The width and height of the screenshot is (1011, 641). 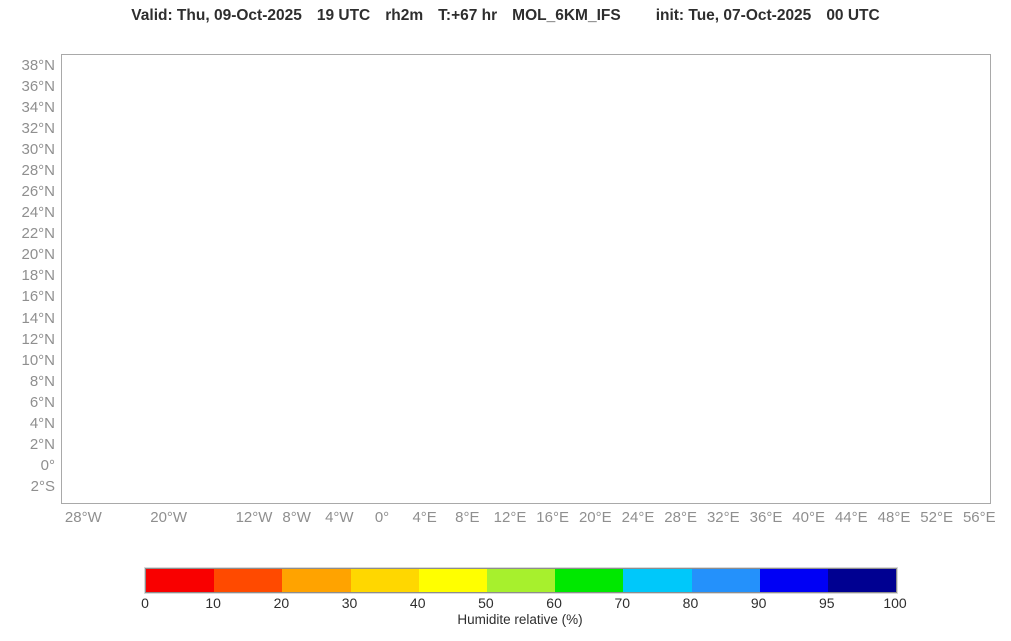 I want to click on lon-tick-label: 24°E, so click(x=638, y=517).